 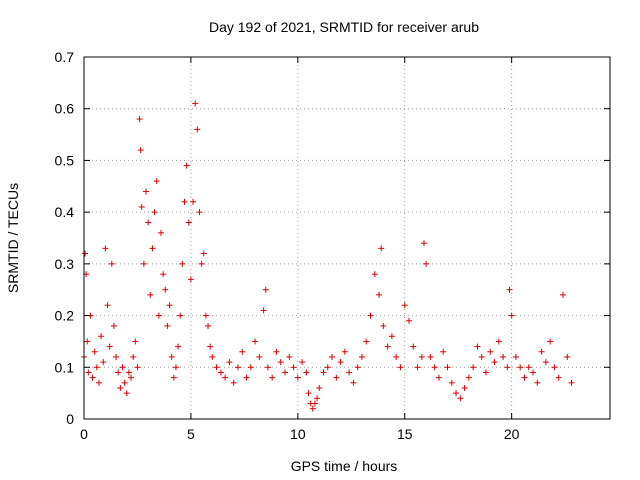 What do you see at coordinates (191, 434) in the screenshot?
I see `x-tick-label: 5` at bounding box center [191, 434].